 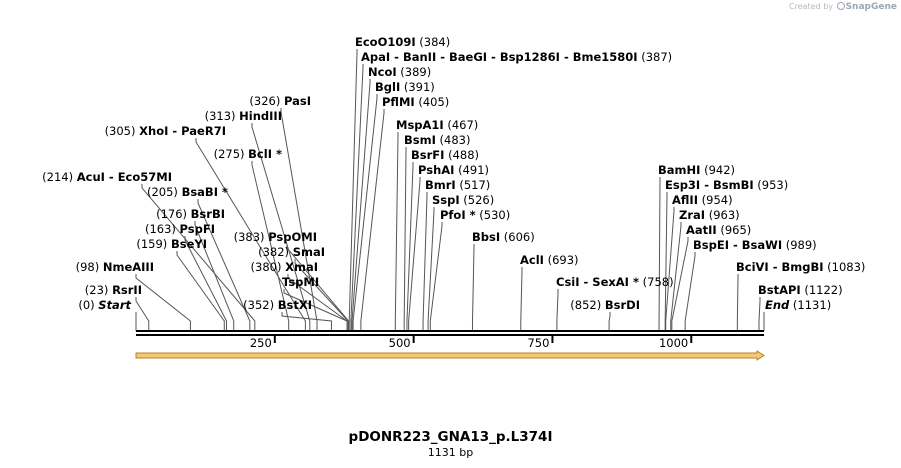 I want to click on site-pos-rsrii: (23), so click(x=98, y=290).